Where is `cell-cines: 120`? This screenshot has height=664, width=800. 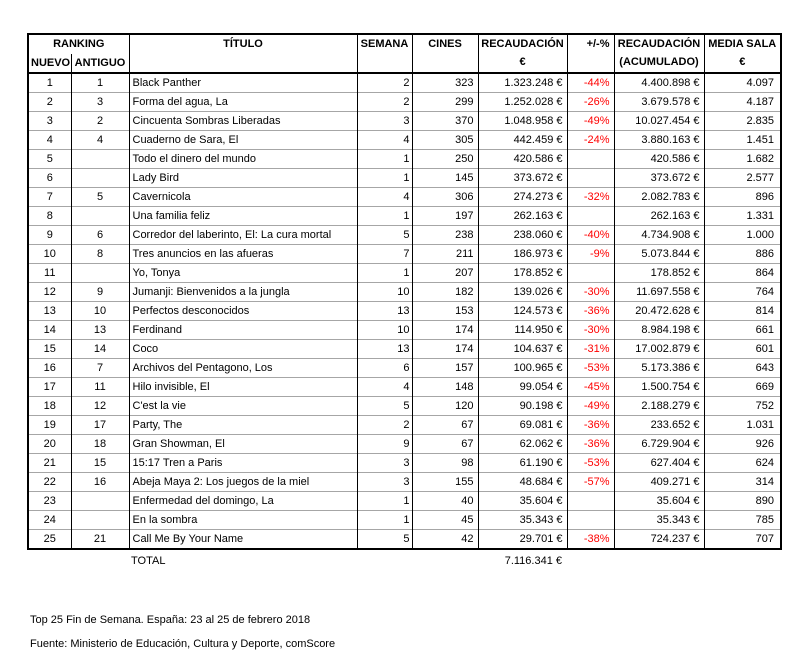
cell-cines: 120 is located at coordinates (444, 406).